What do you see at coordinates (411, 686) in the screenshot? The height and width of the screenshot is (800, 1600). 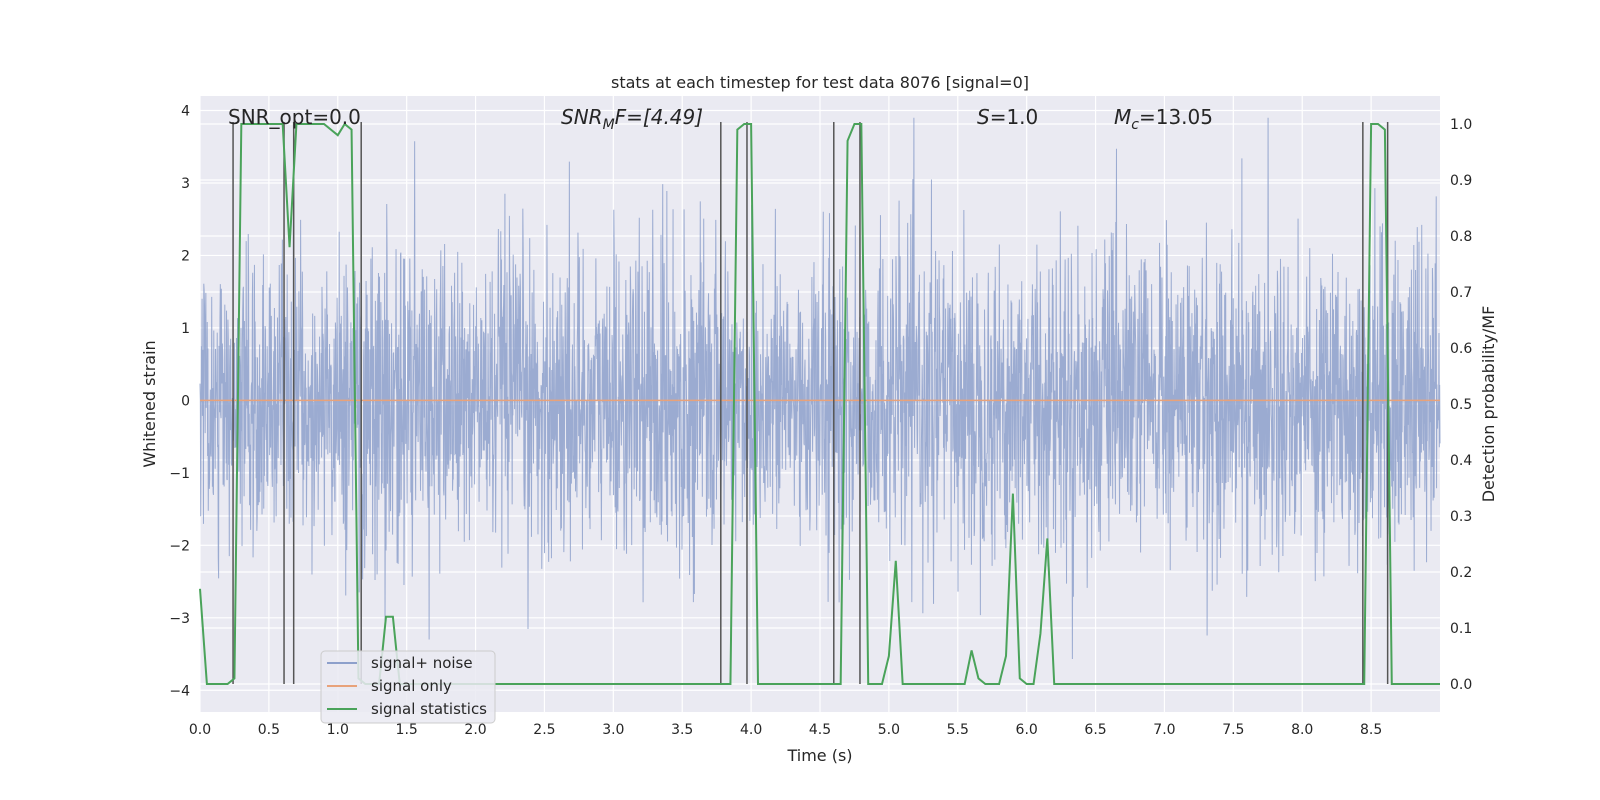 I see `legend-label-signal-only: signal only` at bounding box center [411, 686].